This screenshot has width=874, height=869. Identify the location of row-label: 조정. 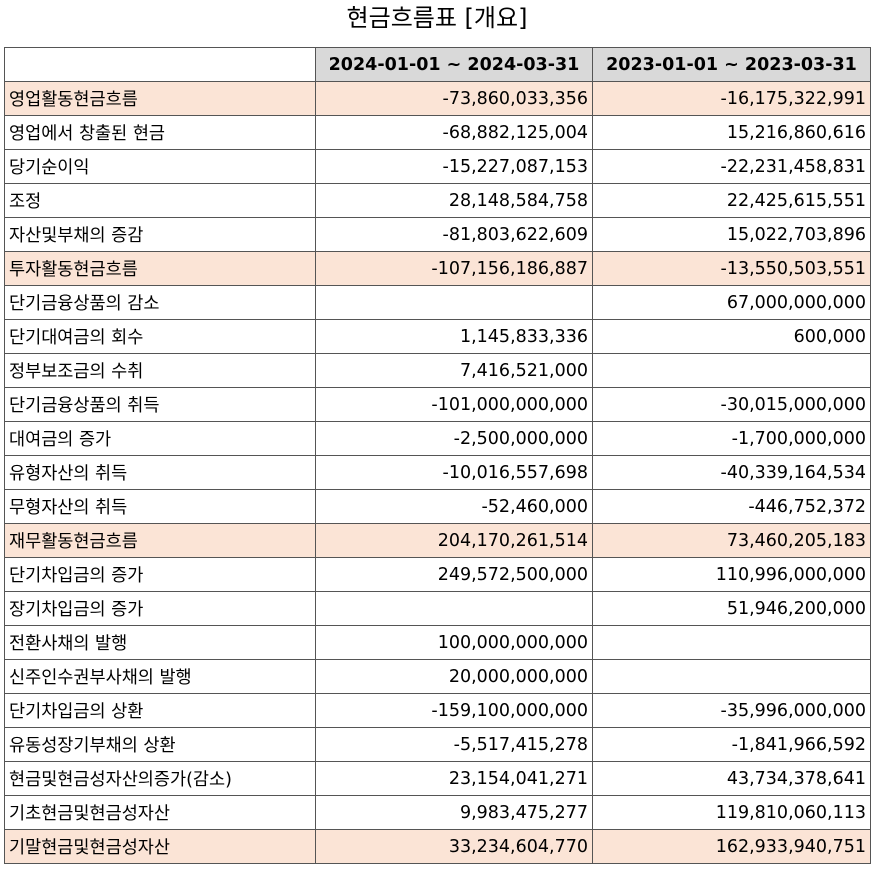
(160, 200).